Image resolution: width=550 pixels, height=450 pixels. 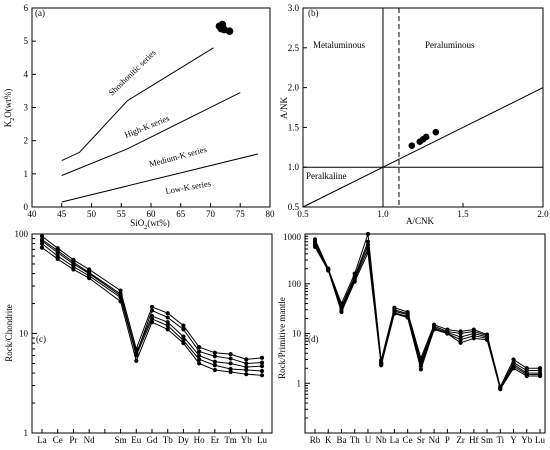 What do you see at coordinates (313, 339) in the screenshot?
I see `panel-d-label: (d)` at bounding box center [313, 339].